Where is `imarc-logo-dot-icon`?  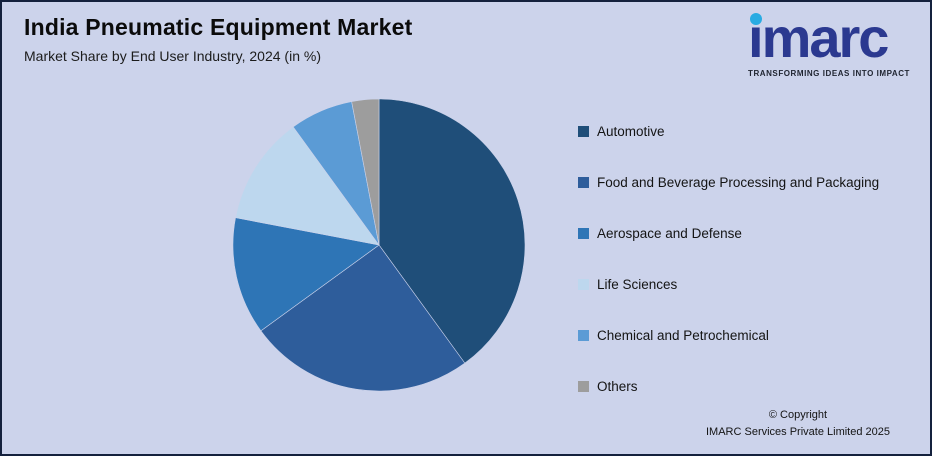
imarc-logo-dot-icon is located at coordinates (756, 19).